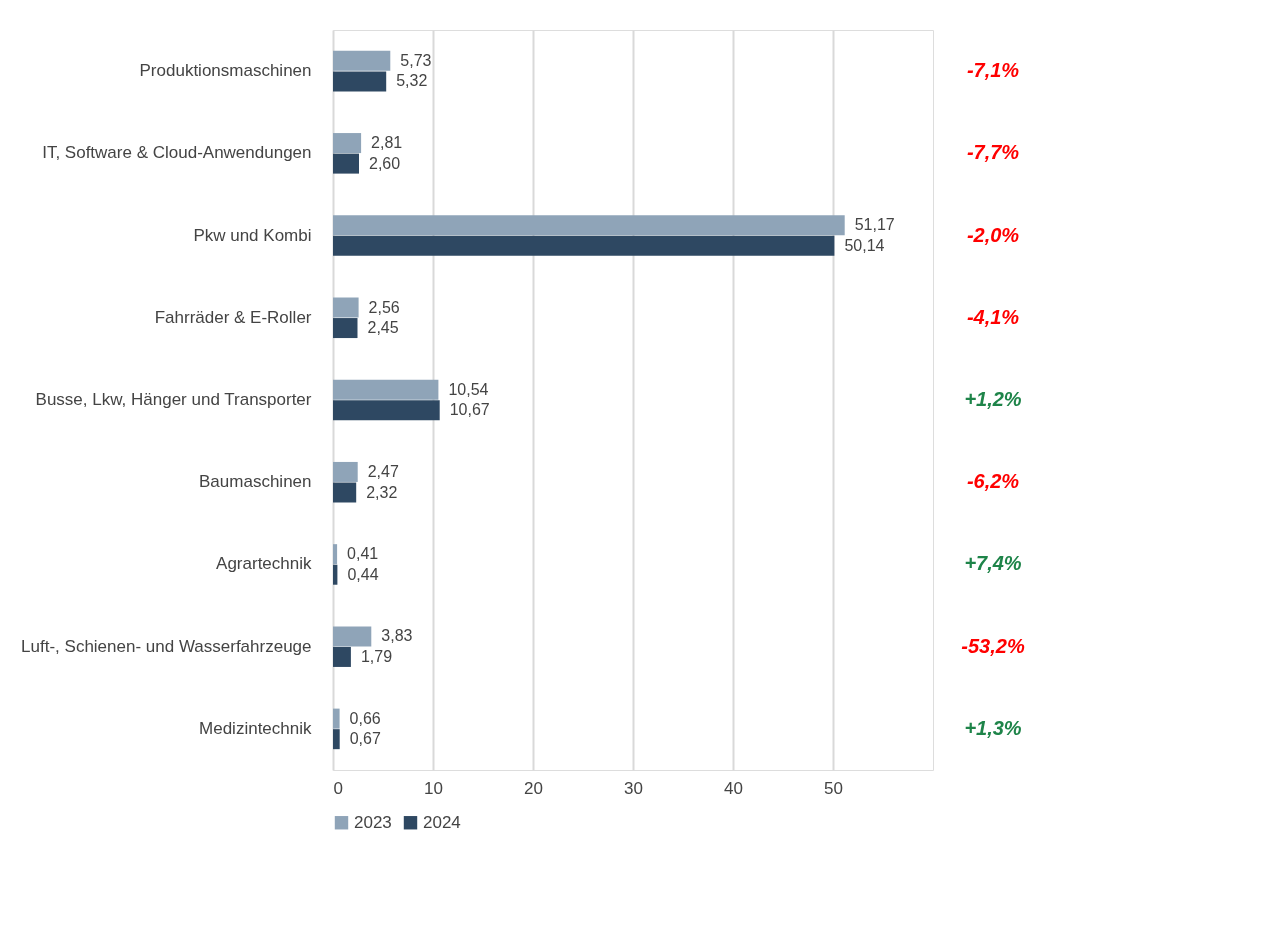  Describe the element at coordinates (373, 822) in the screenshot. I see `legend-label: 2023` at that location.